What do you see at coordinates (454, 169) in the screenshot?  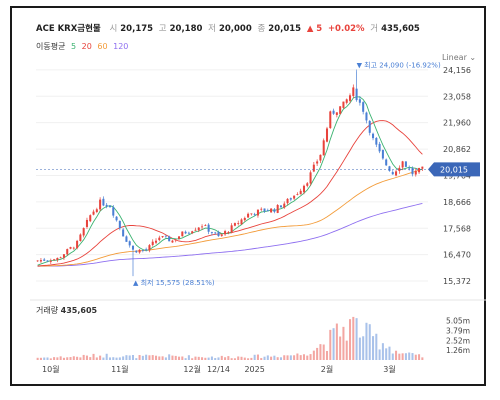 I see `current-price-tag` at bounding box center [454, 169].